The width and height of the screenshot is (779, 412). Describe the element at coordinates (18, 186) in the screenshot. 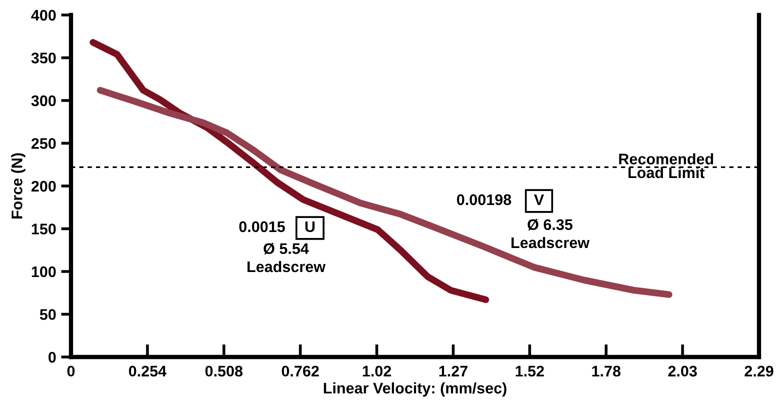

I see `y-axis-title: Force (N)` at that location.